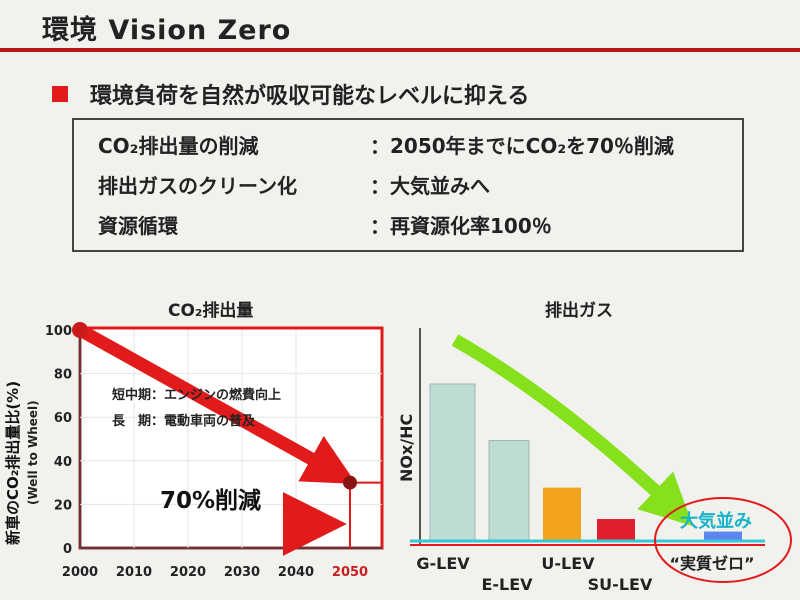 The image size is (800, 600). I want to click on co2-y-tick-label: 100, so click(58, 331).